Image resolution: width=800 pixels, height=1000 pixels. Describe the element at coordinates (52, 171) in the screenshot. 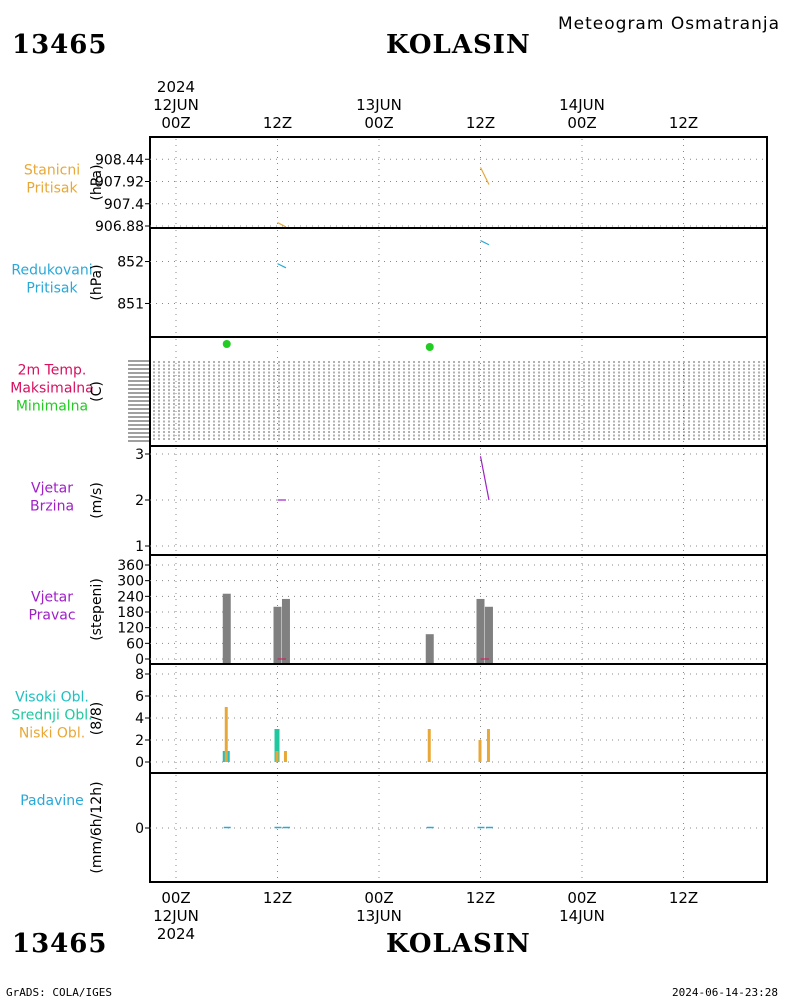

I see `panel-label: Stanicni` at that location.